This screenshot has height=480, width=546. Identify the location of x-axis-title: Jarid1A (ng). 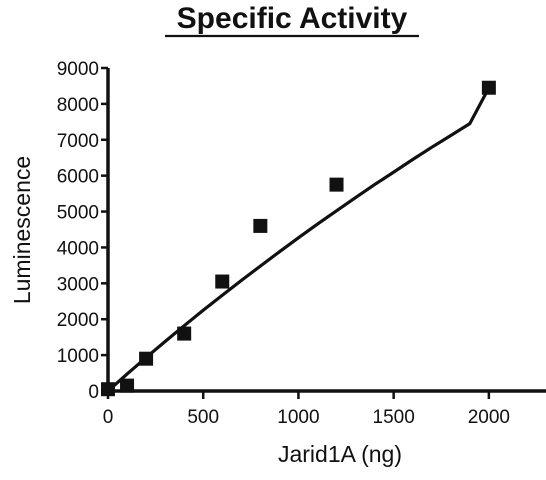
(340, 454).